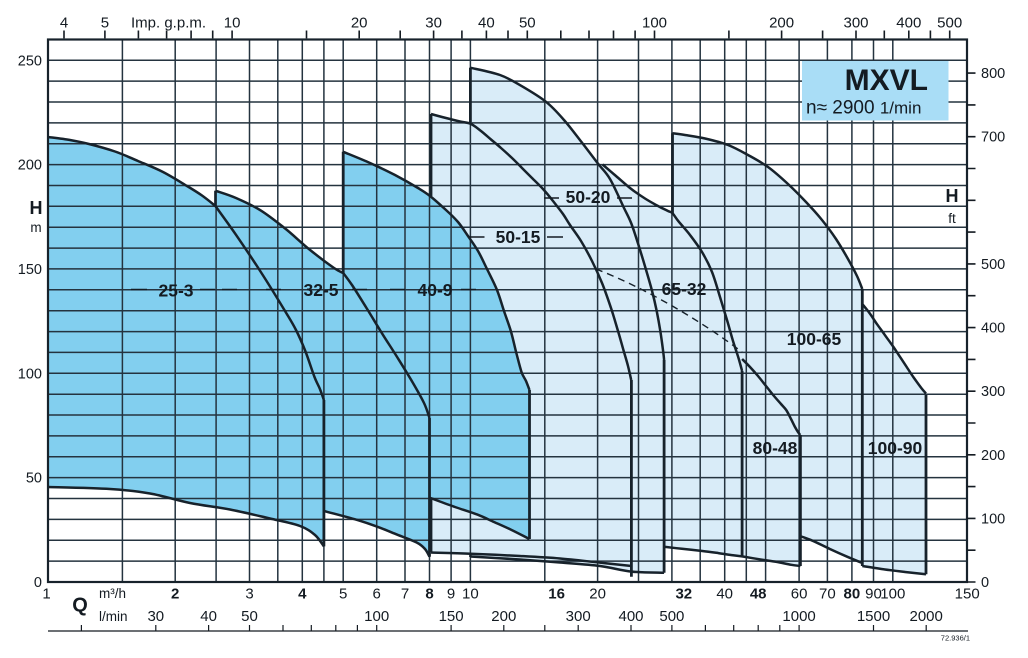  What do you see at coordinates (827, 594) in the screenshot?
I see `svg-text: 70` at bounding box center [827, 594].